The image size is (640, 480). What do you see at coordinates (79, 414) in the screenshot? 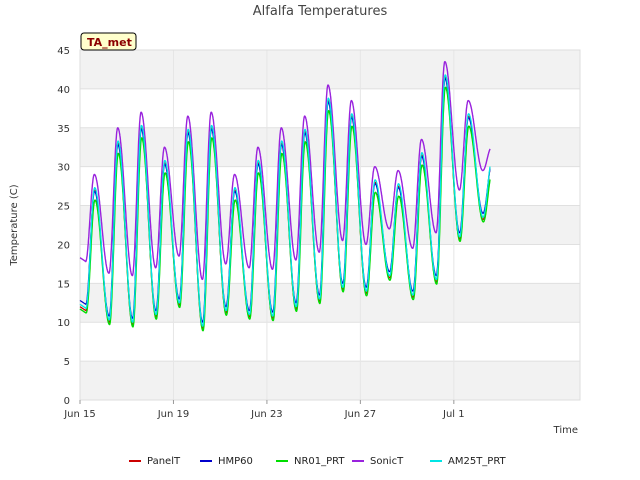
I see `x-tick-label: Jun 15` at bounding box center [79, 414].